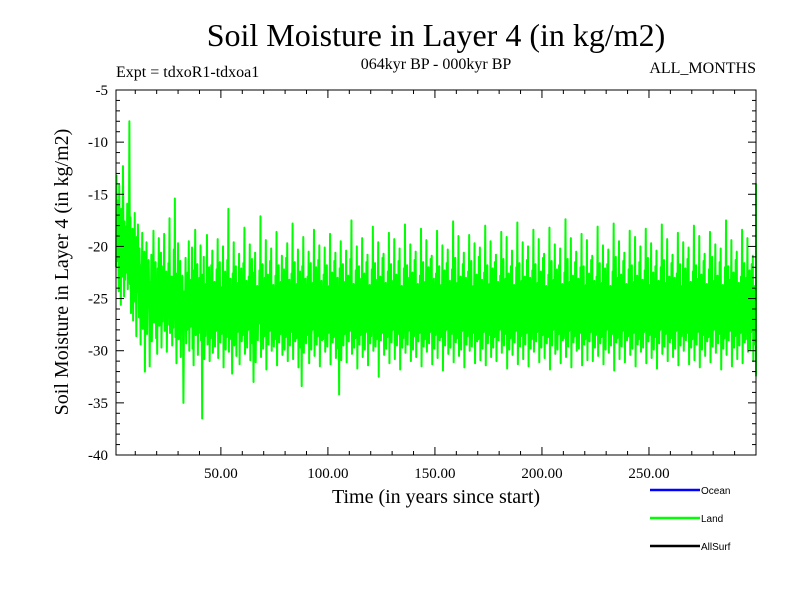 The height and width of the screenshot is (600, 800). Describe the element at coordinates (327, 474) in the screenshot. I see `x-tick-label: 100.00` at that location.